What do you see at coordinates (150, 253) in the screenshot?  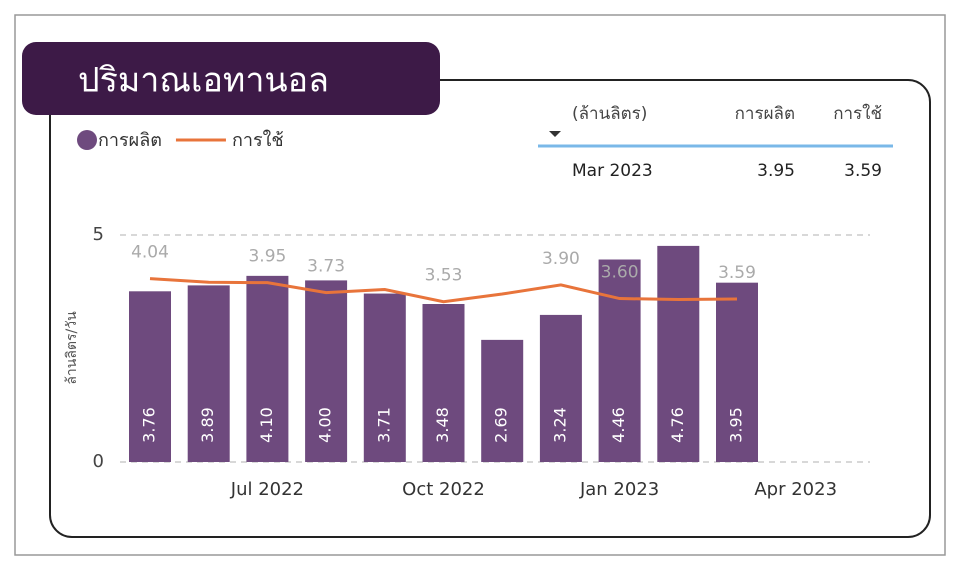 I see `line-value-label: 4.04` at bounding box center [150, 253].